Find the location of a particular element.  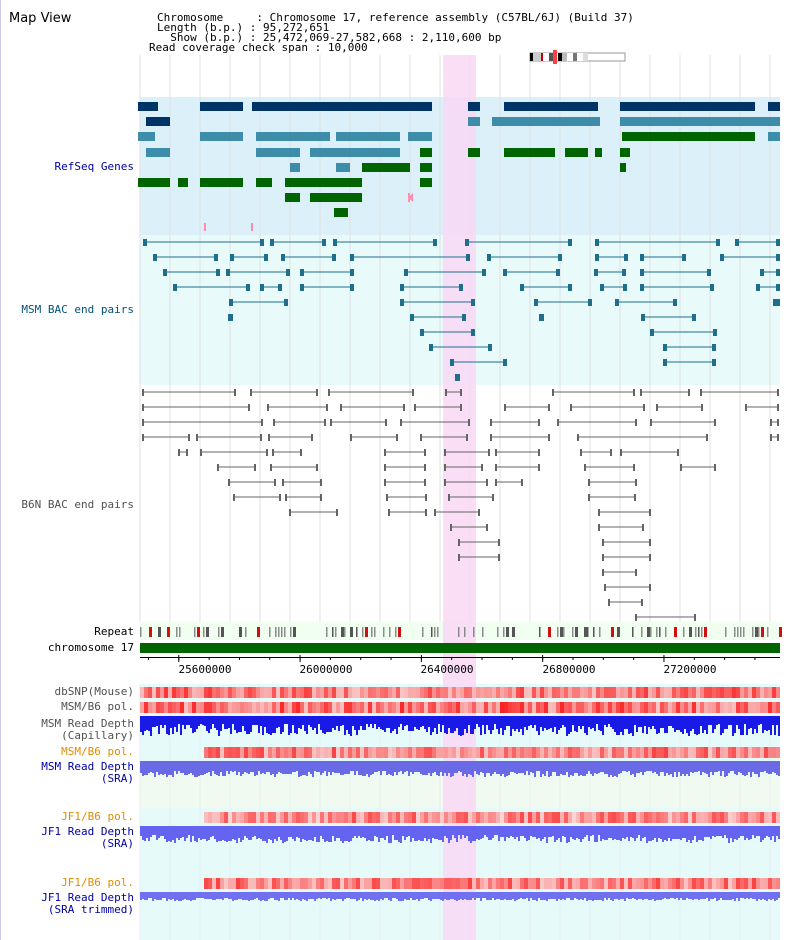

track-label-jf1-b6-pol: JF1/B6 pol. is located at coordinates (97, 816).